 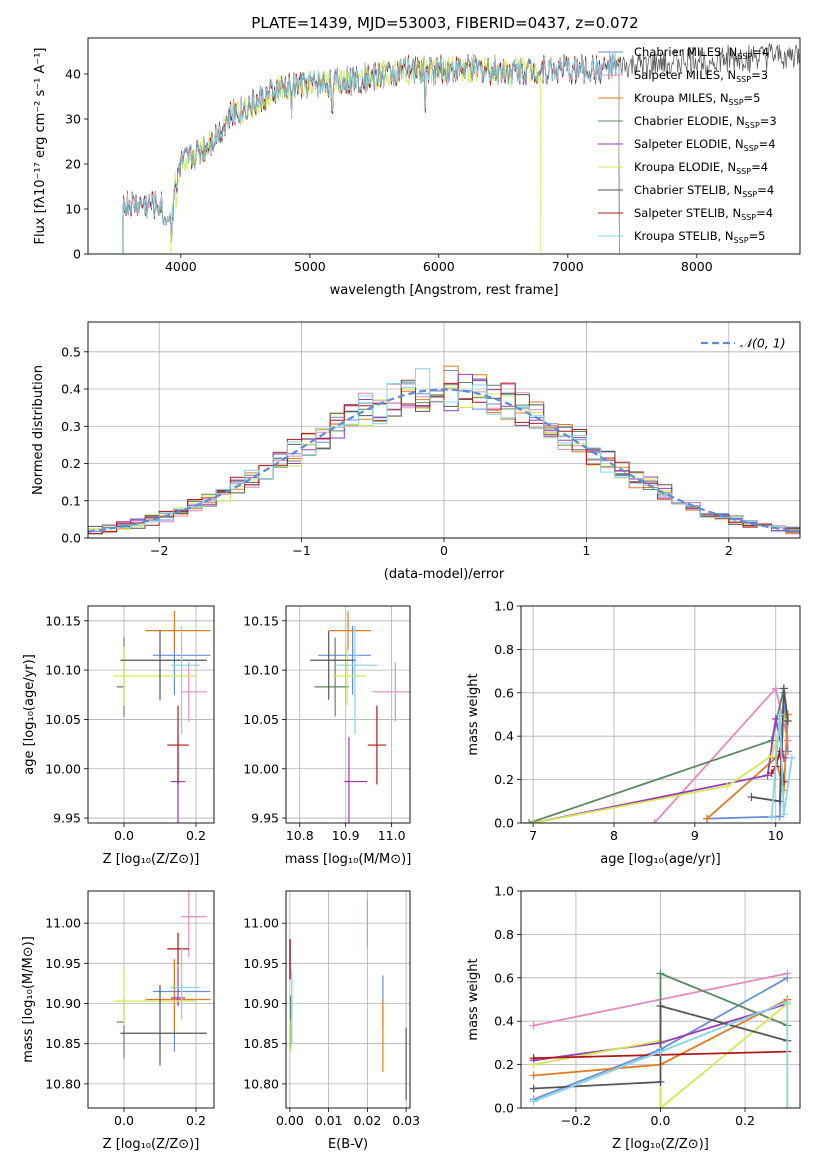 What do you see at coordinates (151, 1144) in the screenshot?
I see `x-axis-label: Z [log₁₀(Z/Z⊙)]` at bounding box center [151, 1144].